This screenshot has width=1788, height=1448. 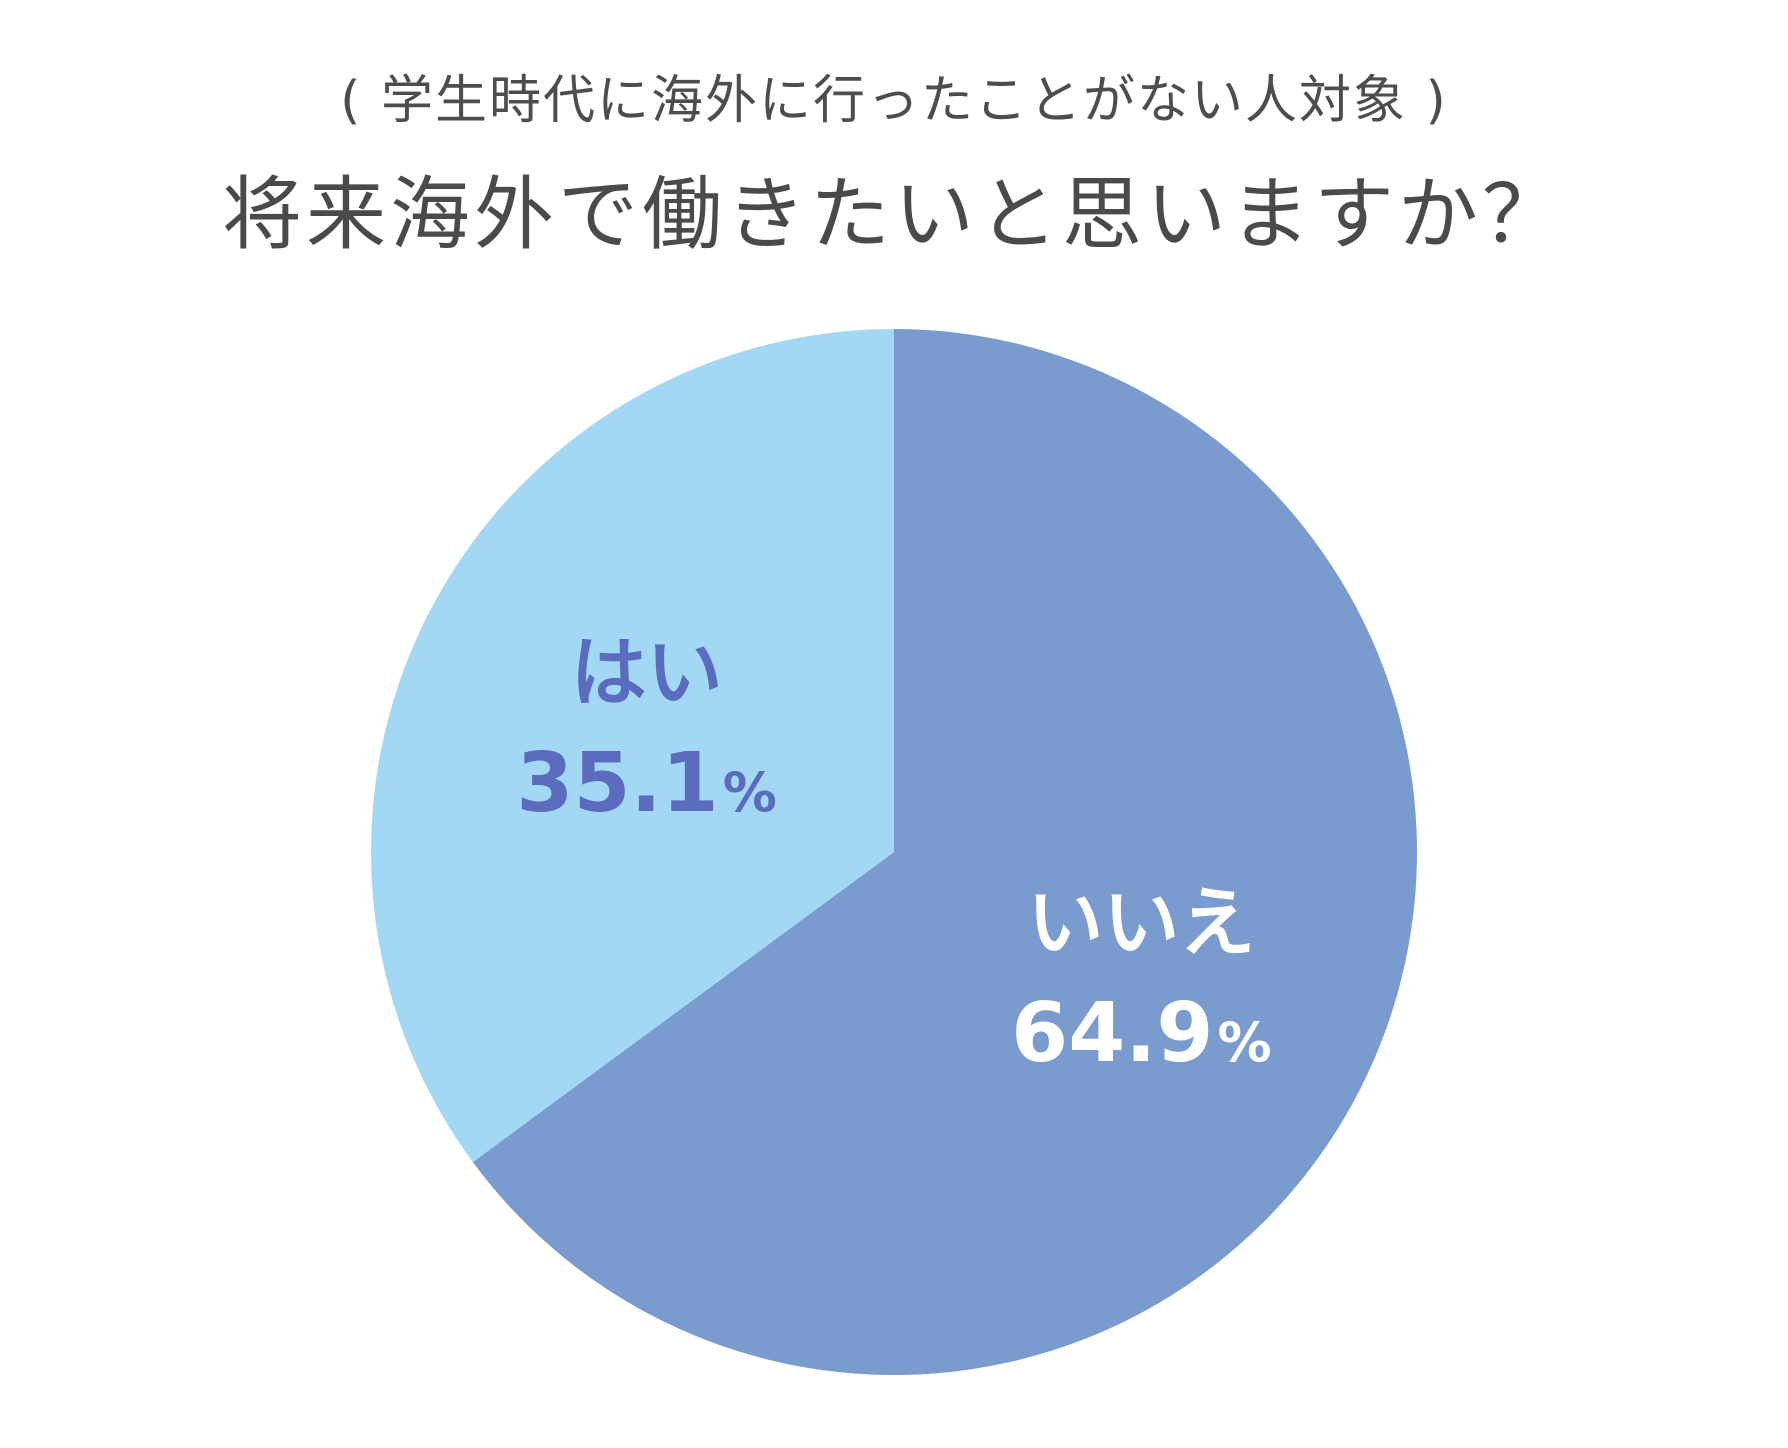 What do you see at coordinates (647, 672) in the screenshot?
I see `slice-label-2: はい` at bounding box center [647, 672].